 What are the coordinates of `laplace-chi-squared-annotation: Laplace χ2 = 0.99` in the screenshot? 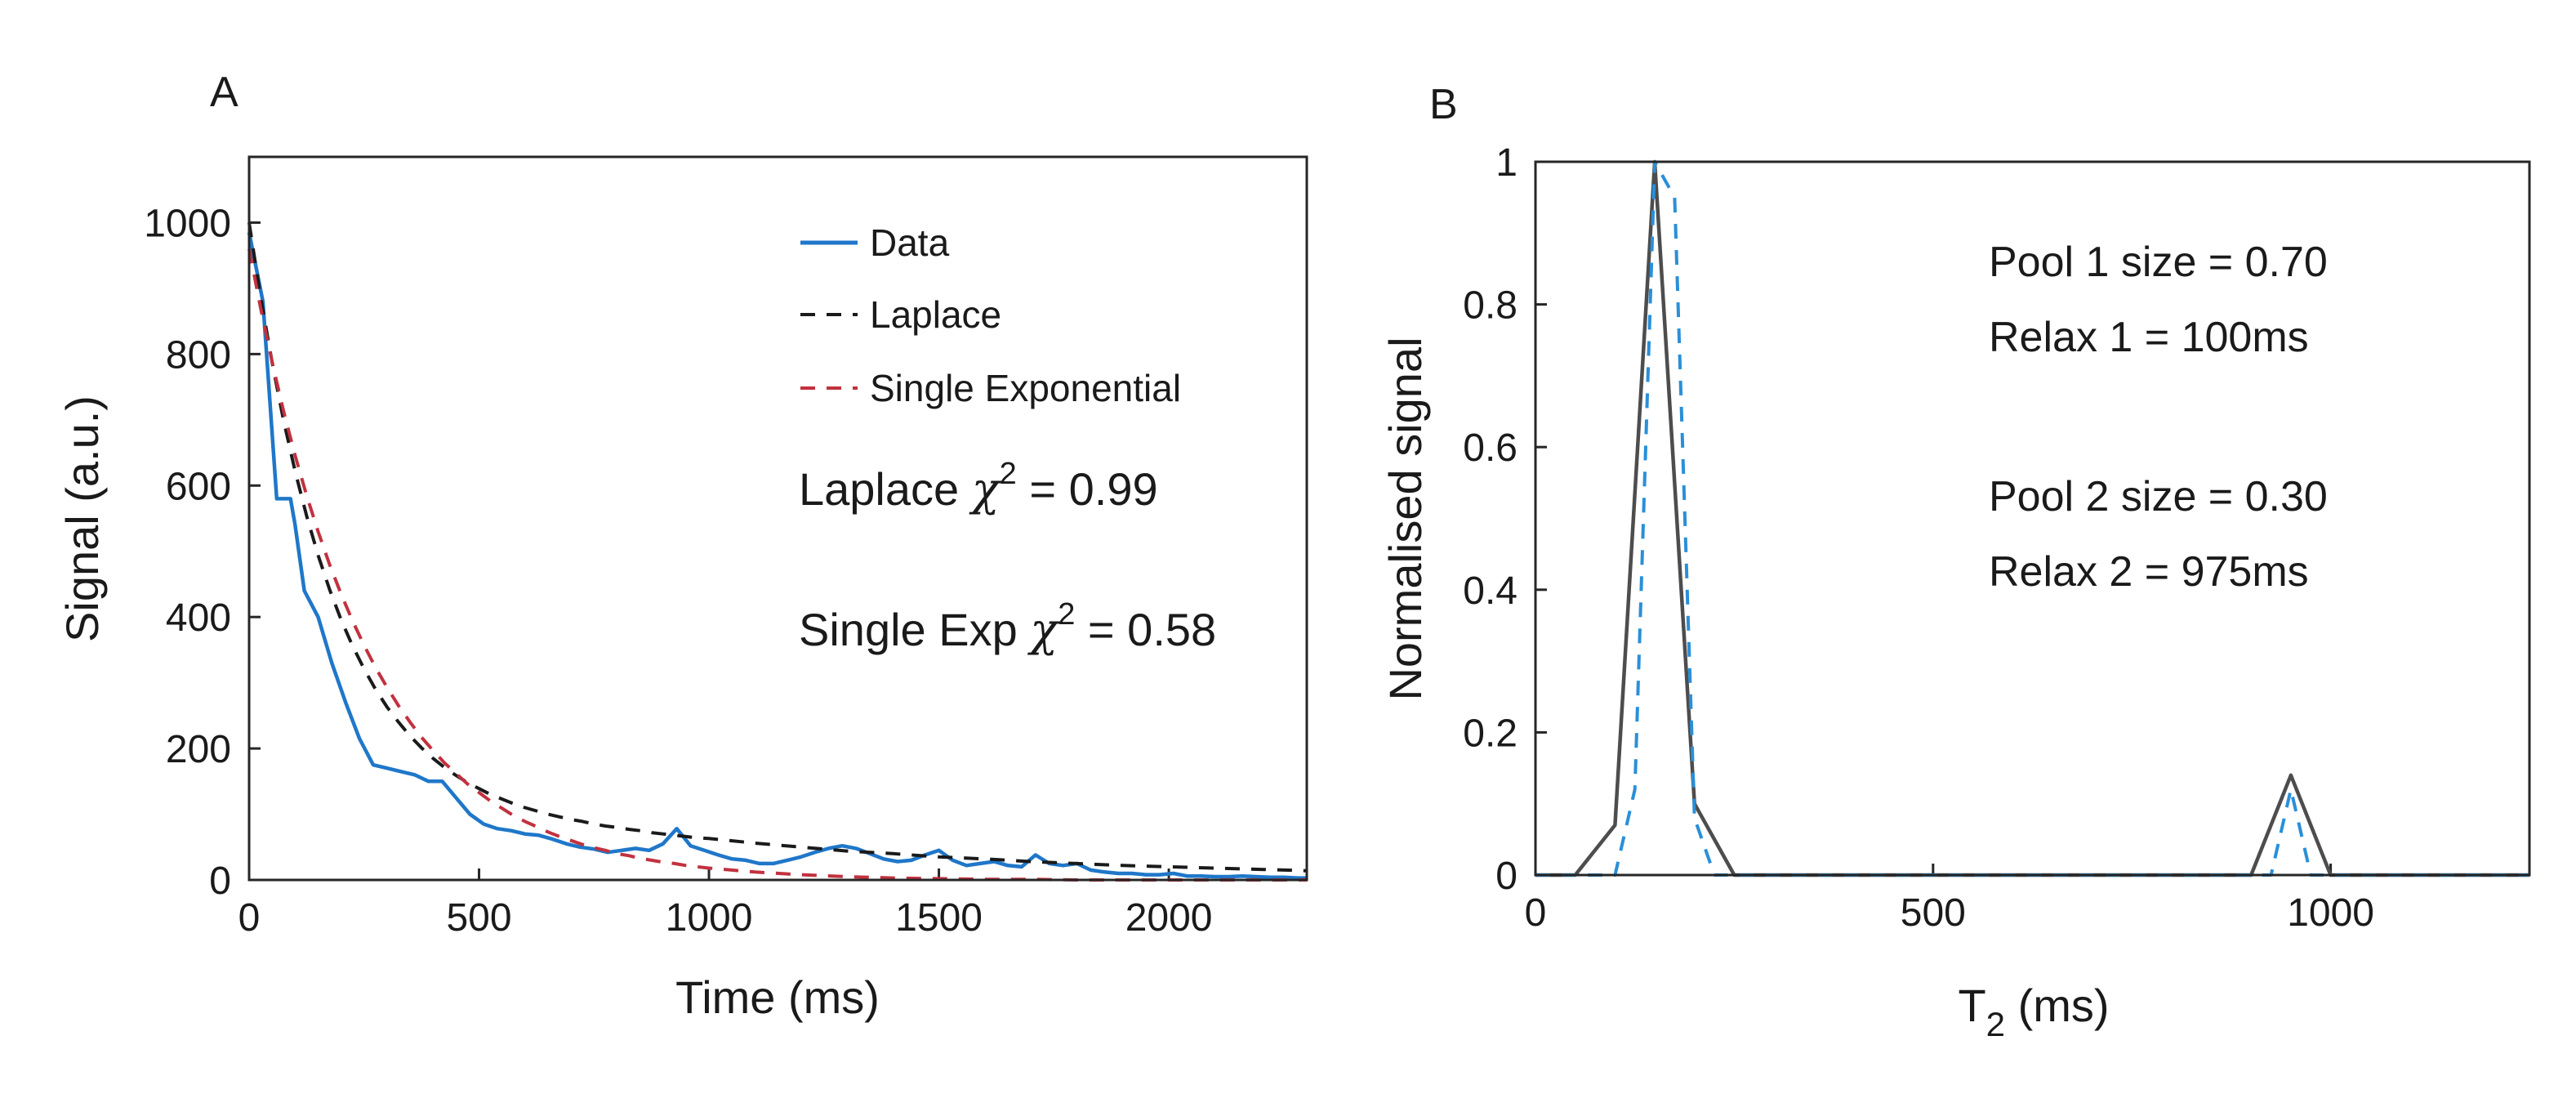 It's located at (978, 487).